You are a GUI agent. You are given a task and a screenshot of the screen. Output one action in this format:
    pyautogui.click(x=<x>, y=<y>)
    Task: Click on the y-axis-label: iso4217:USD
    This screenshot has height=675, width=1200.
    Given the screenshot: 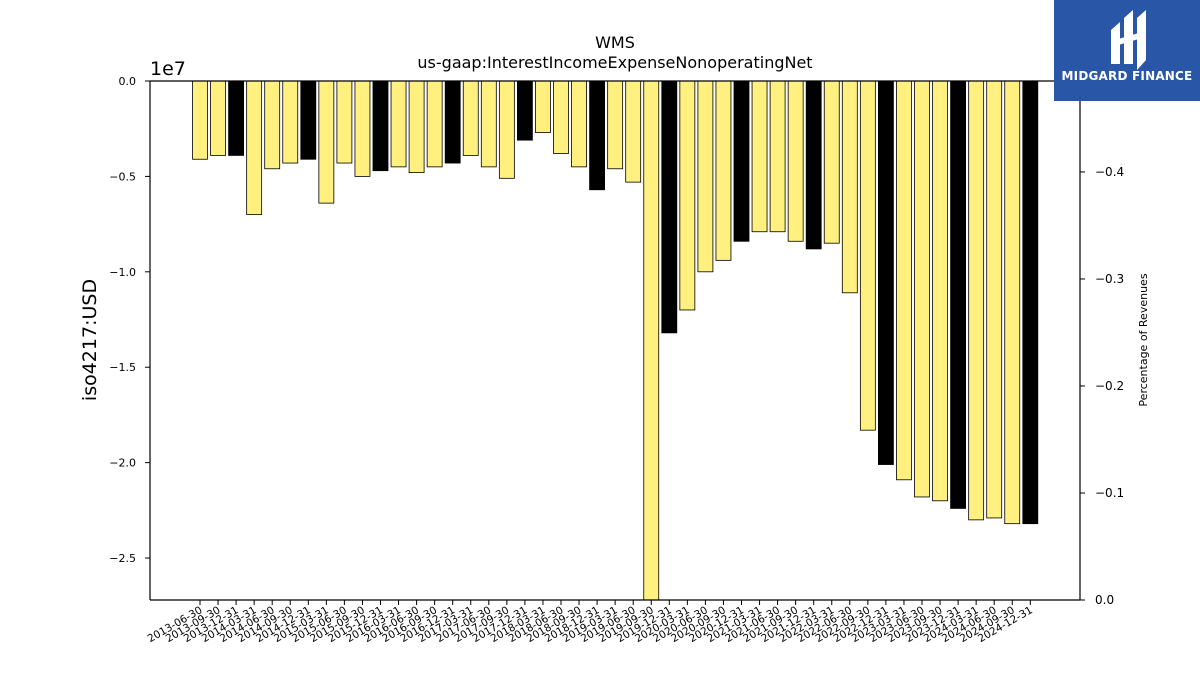 What is the action you would take?
    pyautogui.click(x=90, y=340)
    